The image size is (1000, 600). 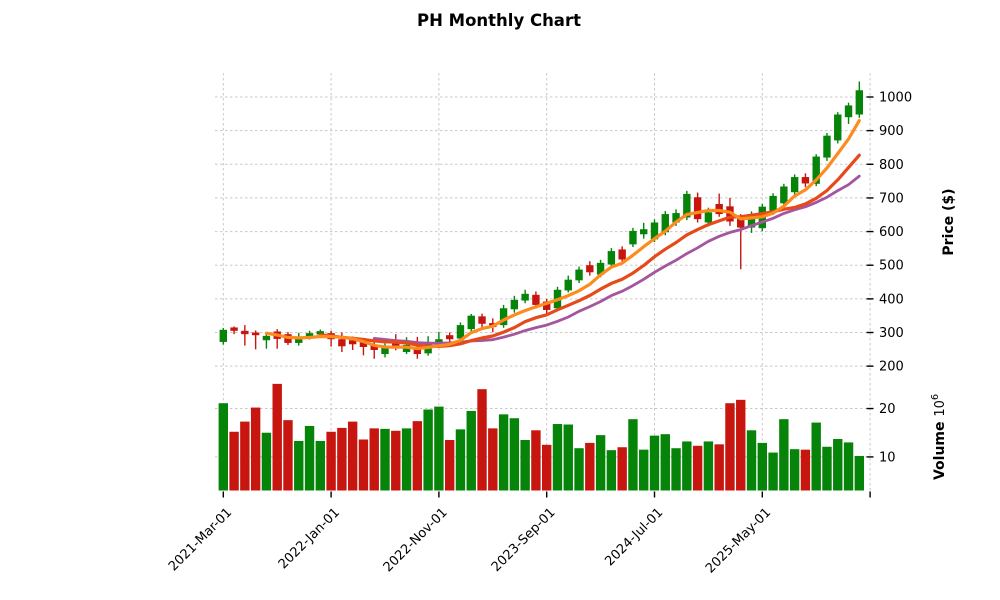 I want to click on price-tick-label: 900, so click(x=891, y=131).